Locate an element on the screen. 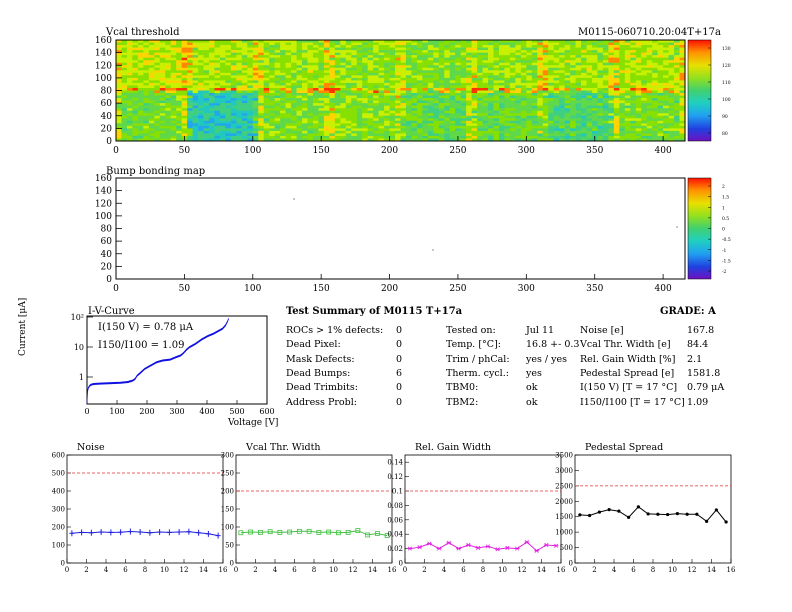 This screenshot has height=612, width=792. chart-y-tick-label: 3500 is located at coordinates (564, 456).